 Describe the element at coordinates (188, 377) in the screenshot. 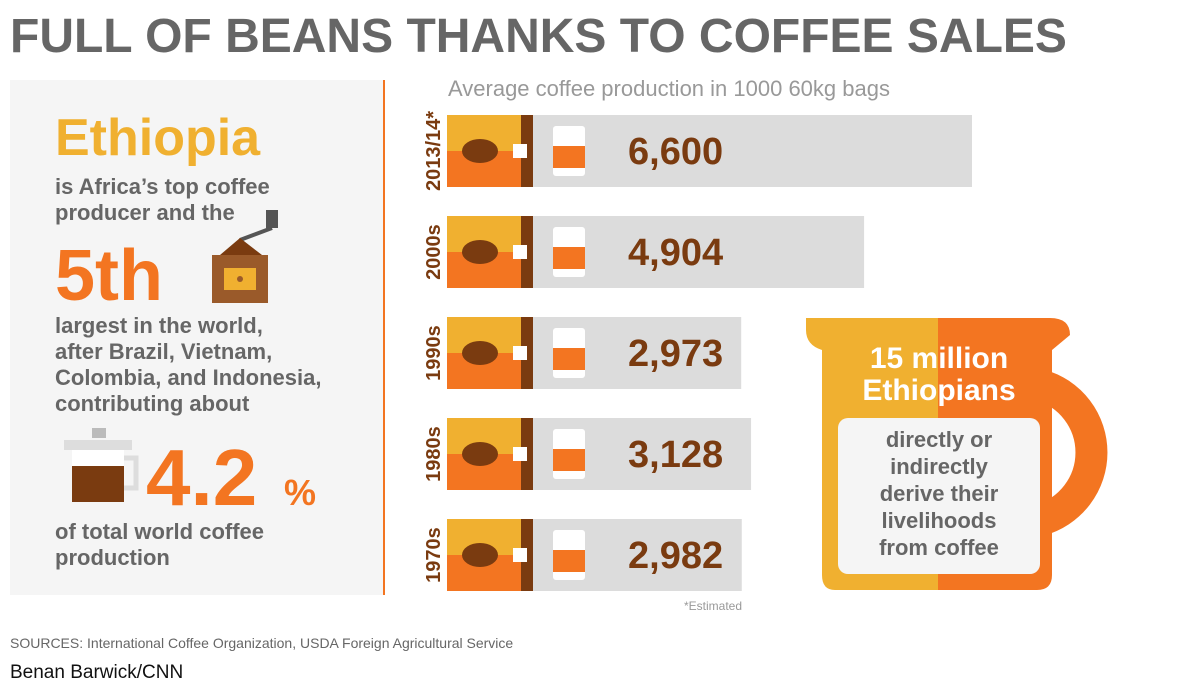

I see `text-line: Colombia, and Indonesia,` at that location.